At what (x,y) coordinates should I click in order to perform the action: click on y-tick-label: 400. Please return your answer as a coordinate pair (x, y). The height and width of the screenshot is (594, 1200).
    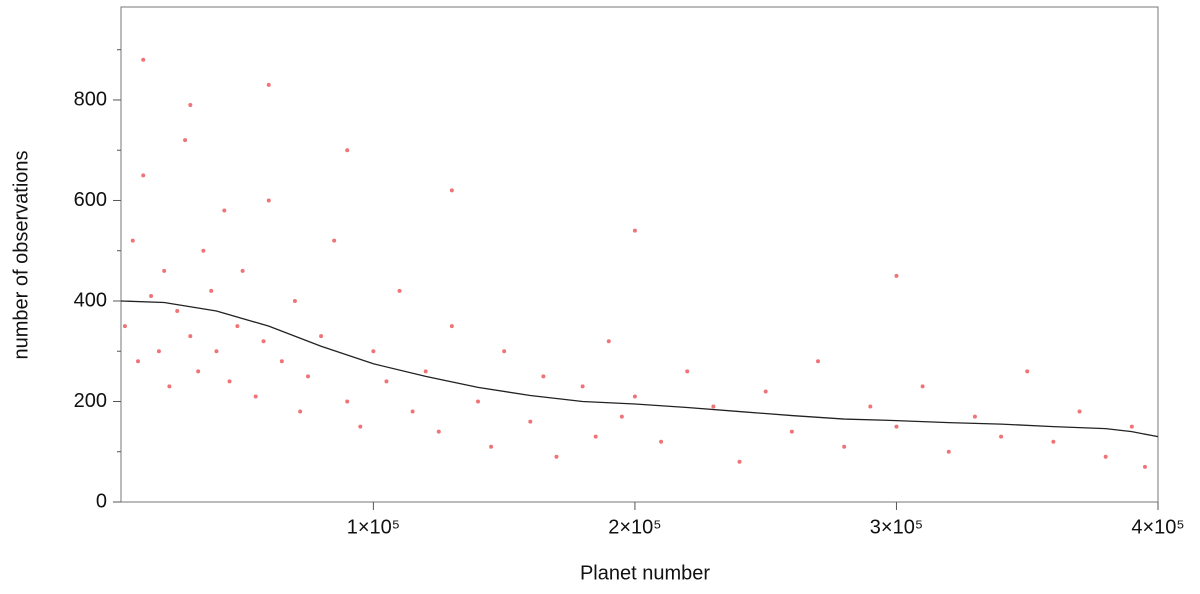
    Looking at the image, I should click on (90, 300).